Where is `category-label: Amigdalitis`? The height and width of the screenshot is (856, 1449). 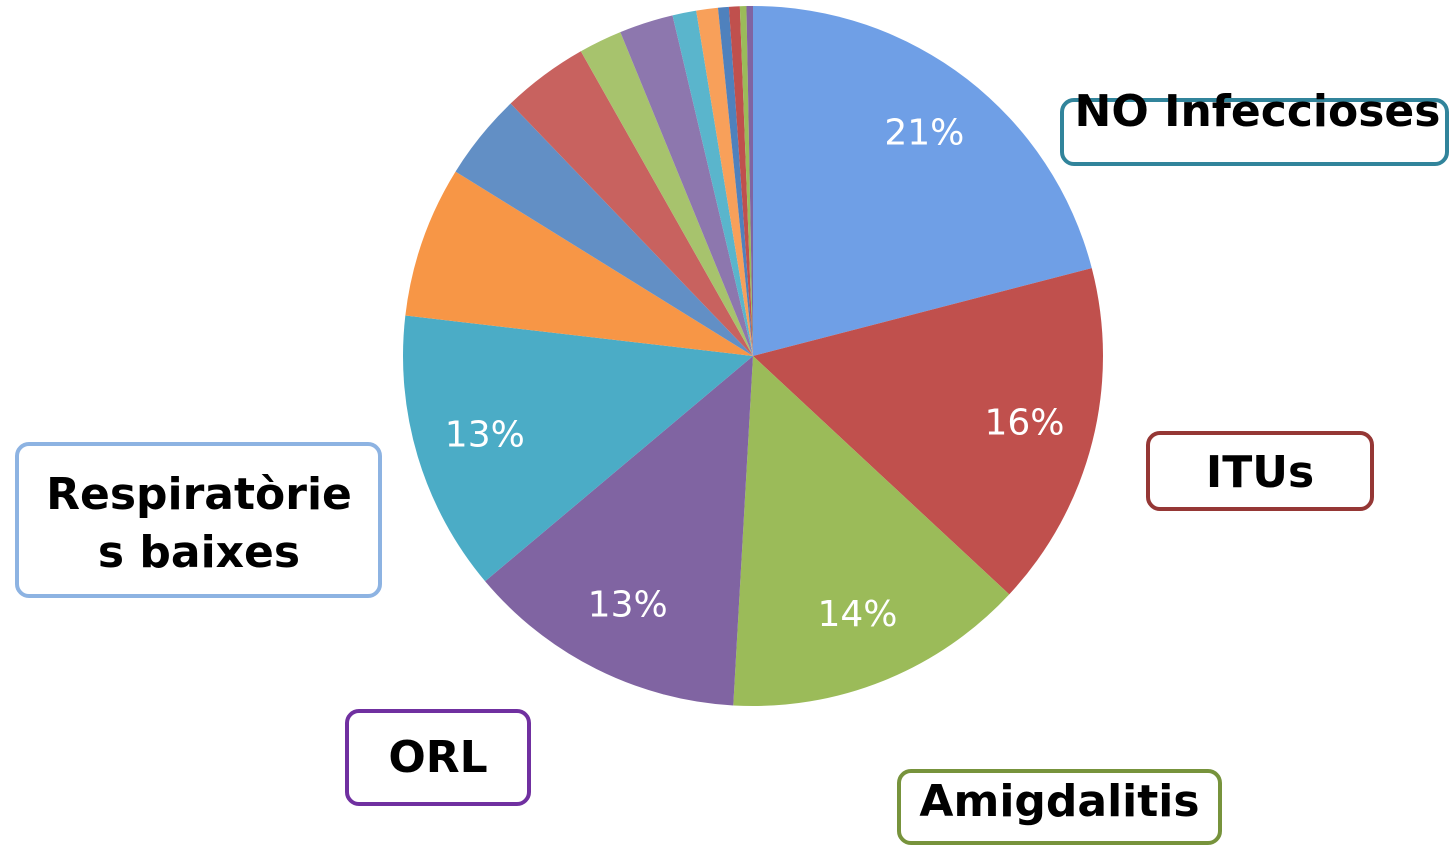
category-label: Amigdalitis is located at coordinates (1059, 801).